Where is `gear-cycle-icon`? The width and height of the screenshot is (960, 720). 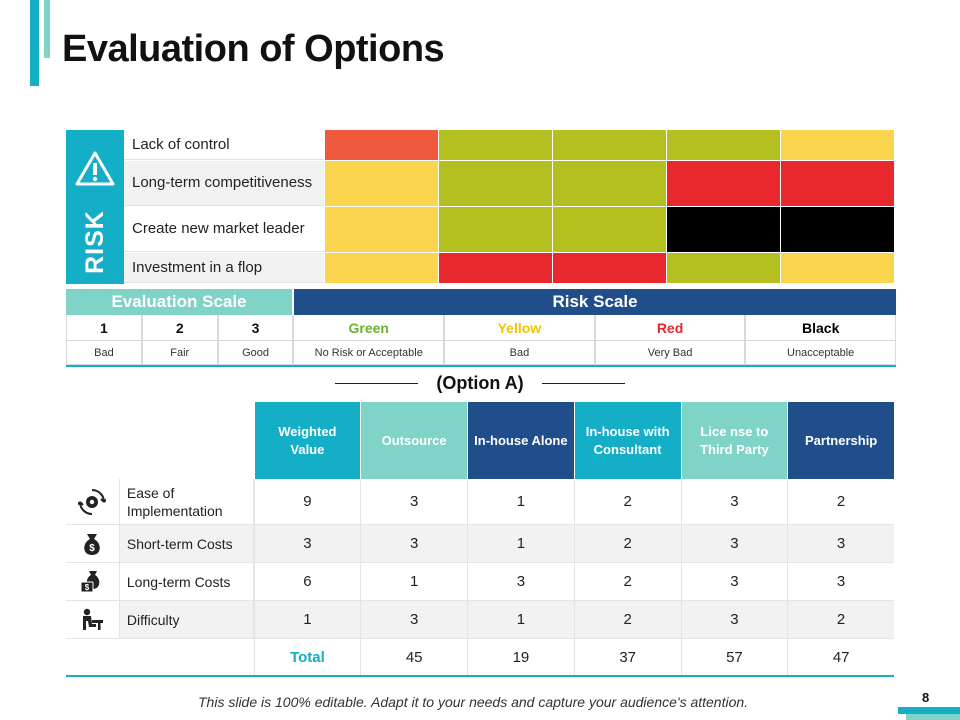 gear-cycle-icon is located at coordinates (92, 501).